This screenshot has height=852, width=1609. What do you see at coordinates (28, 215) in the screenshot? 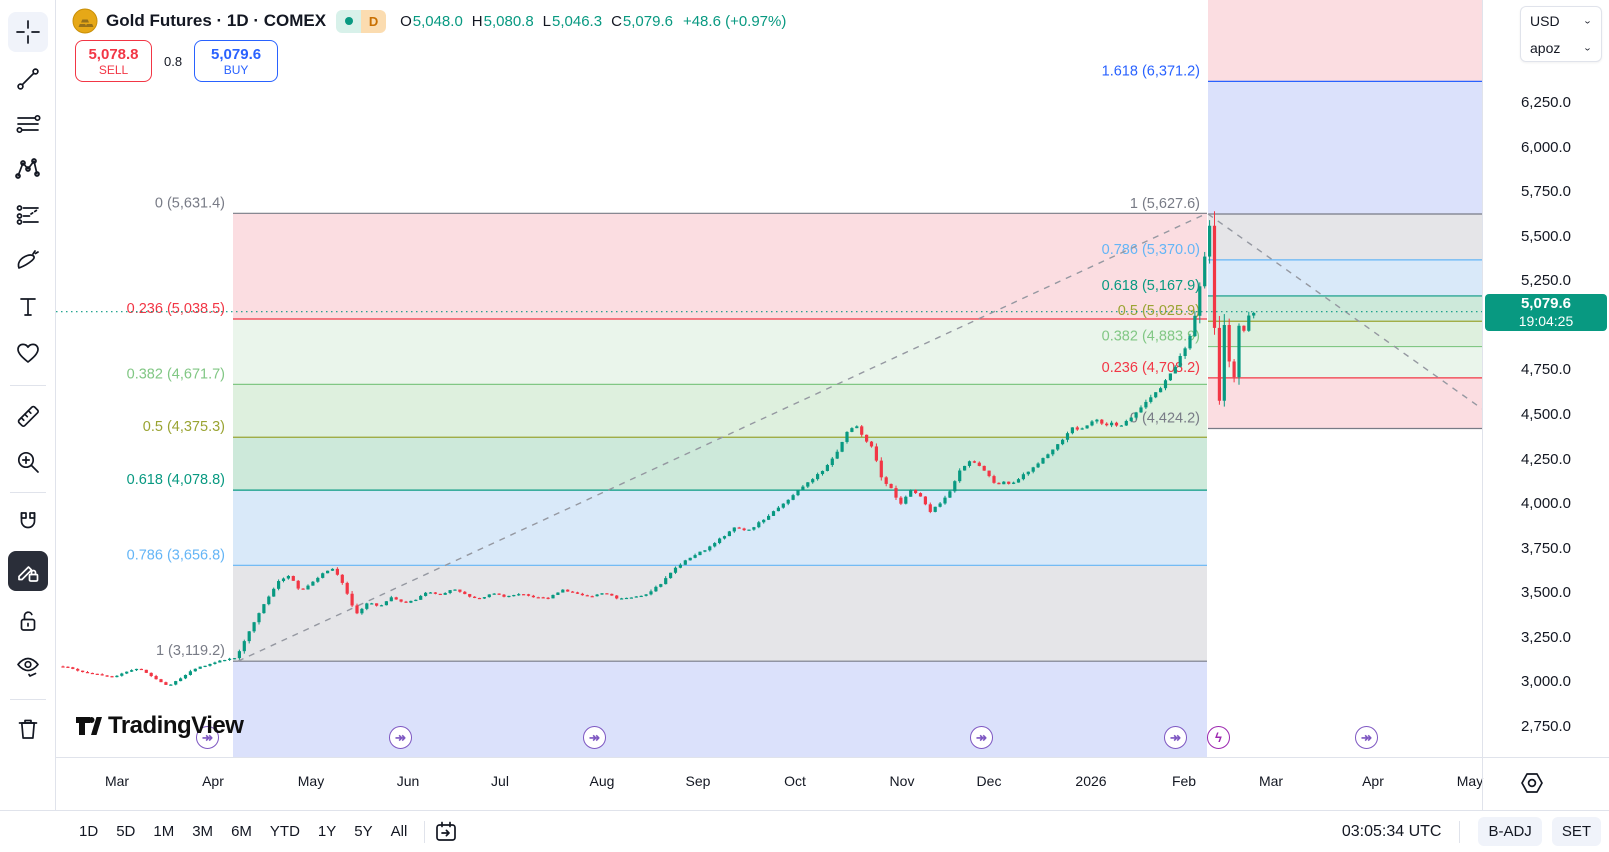
I see `forecast-tool-button` at bounding box center [28, 215].